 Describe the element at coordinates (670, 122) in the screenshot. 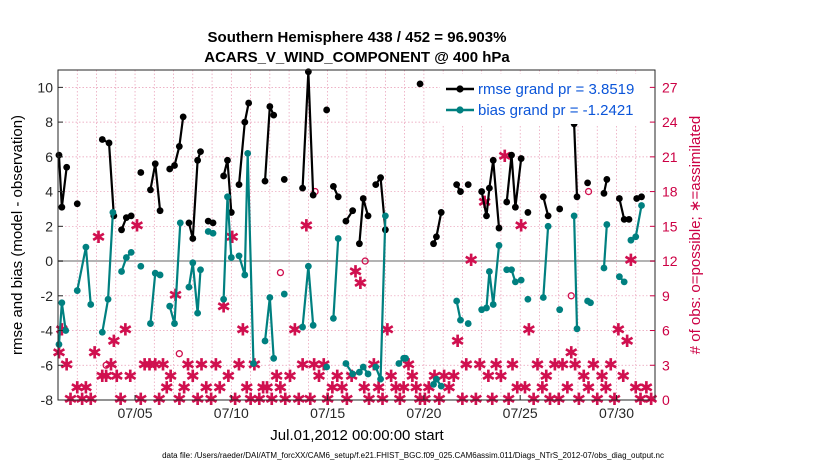

I see `y2-tick-label: 24` at that location.